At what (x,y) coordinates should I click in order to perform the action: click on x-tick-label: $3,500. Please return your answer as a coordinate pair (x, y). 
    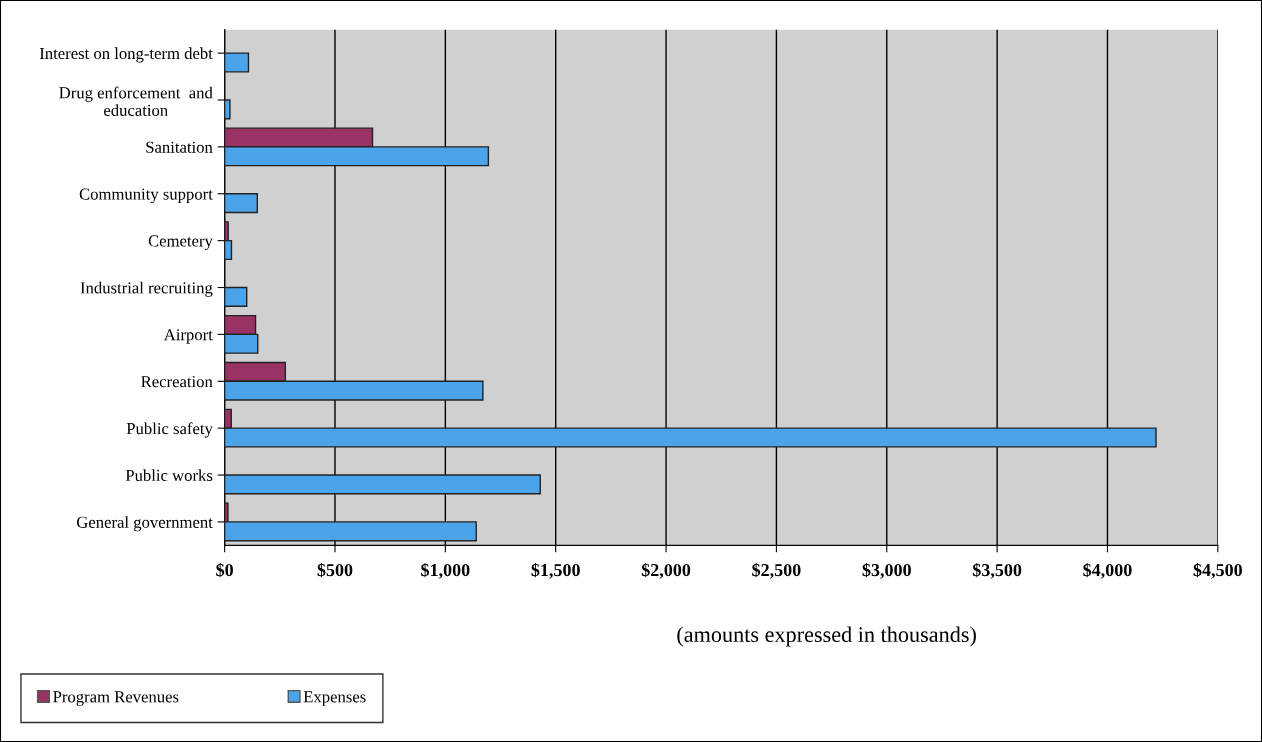
    Looking at the image, I should click on (997, 570).